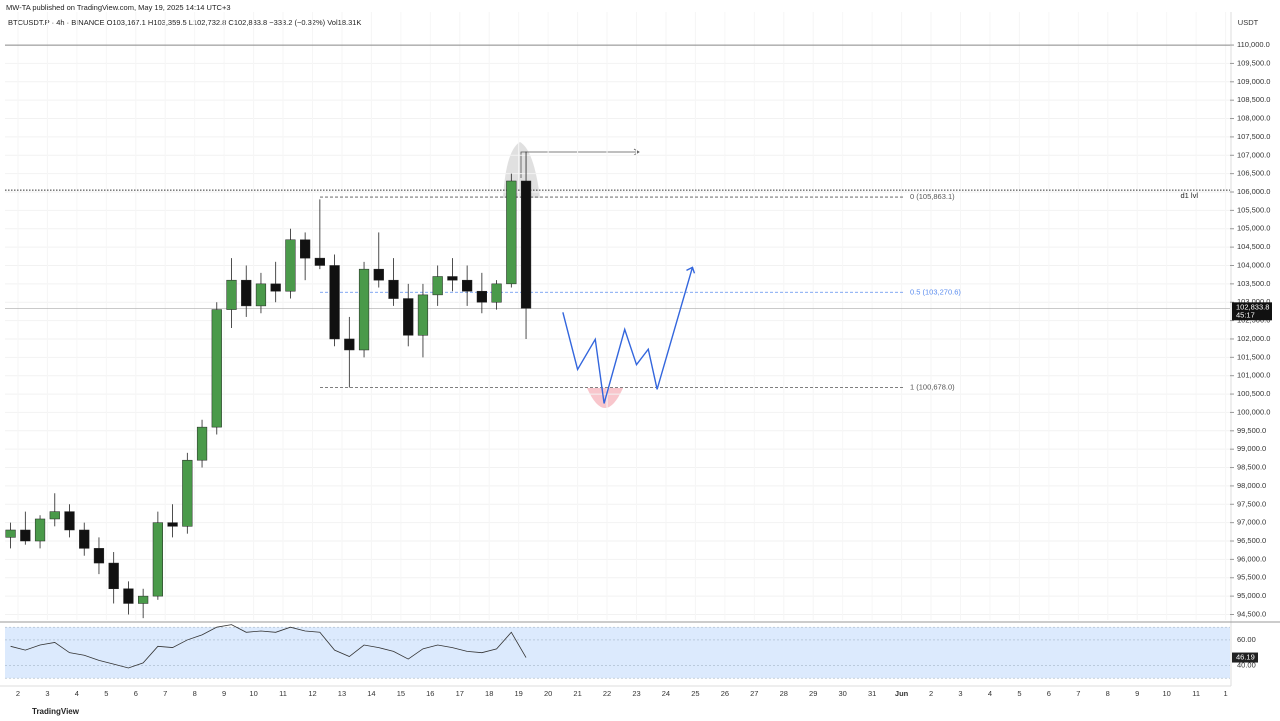 This screenshot has height=721, width=1280. Describe the element at coordinates (935, 291) in the screenshot. I see `fib-label: 0.5 (103,270.6)` at that location.